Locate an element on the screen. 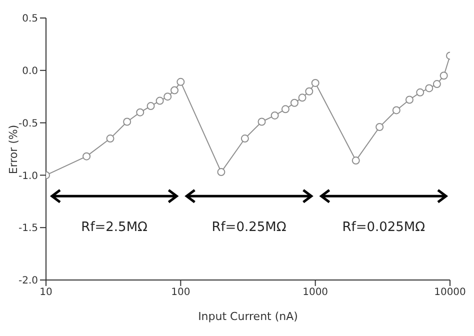  x-tick-label: 100 is located at coordinates (180, 292).